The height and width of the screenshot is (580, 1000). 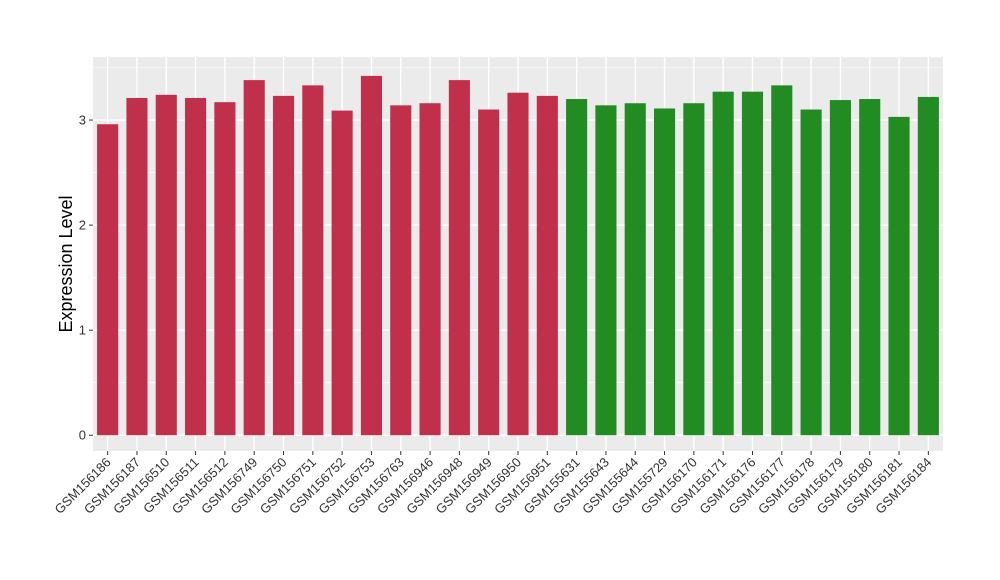 What do you see at coordinates (430, 269) in the screenshot?
I see `bar-gsm156946` at bounding box center [430, 269].